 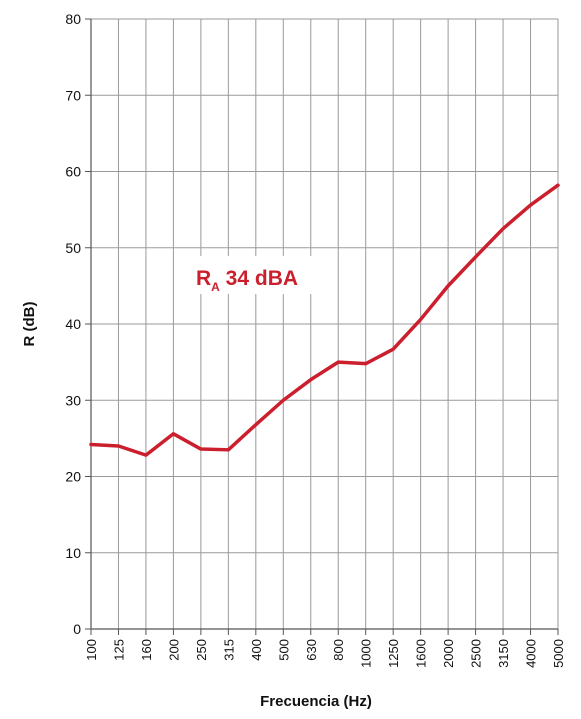 I want to click on x-tick-label: 315, so click(x=228, y=650).